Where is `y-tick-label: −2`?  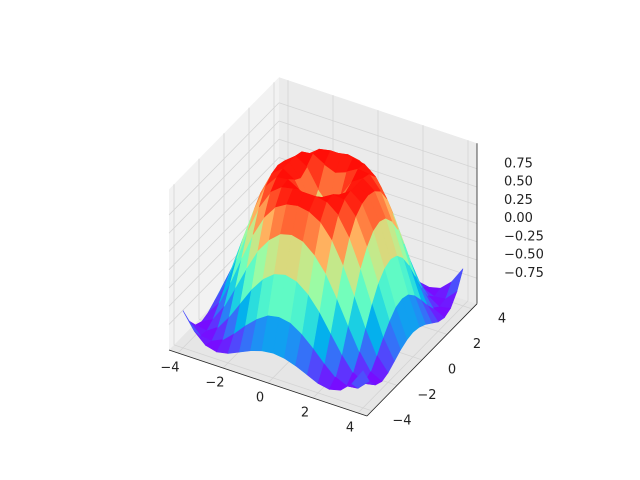 y-tick-label: −2 is located at coordinates (426, 395).